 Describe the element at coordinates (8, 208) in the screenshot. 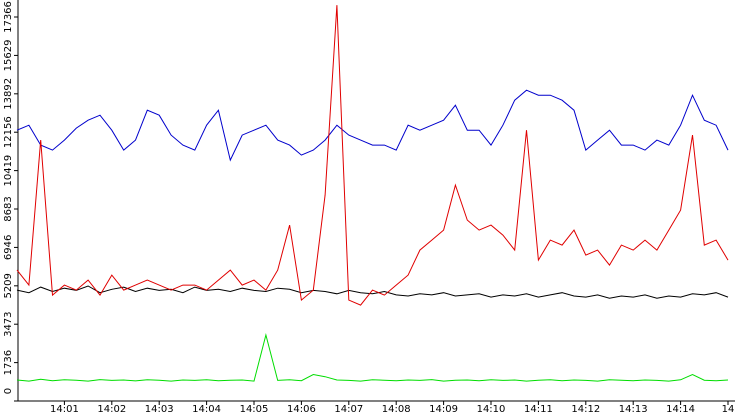

I see `y-tick-label: 8683` at that location.